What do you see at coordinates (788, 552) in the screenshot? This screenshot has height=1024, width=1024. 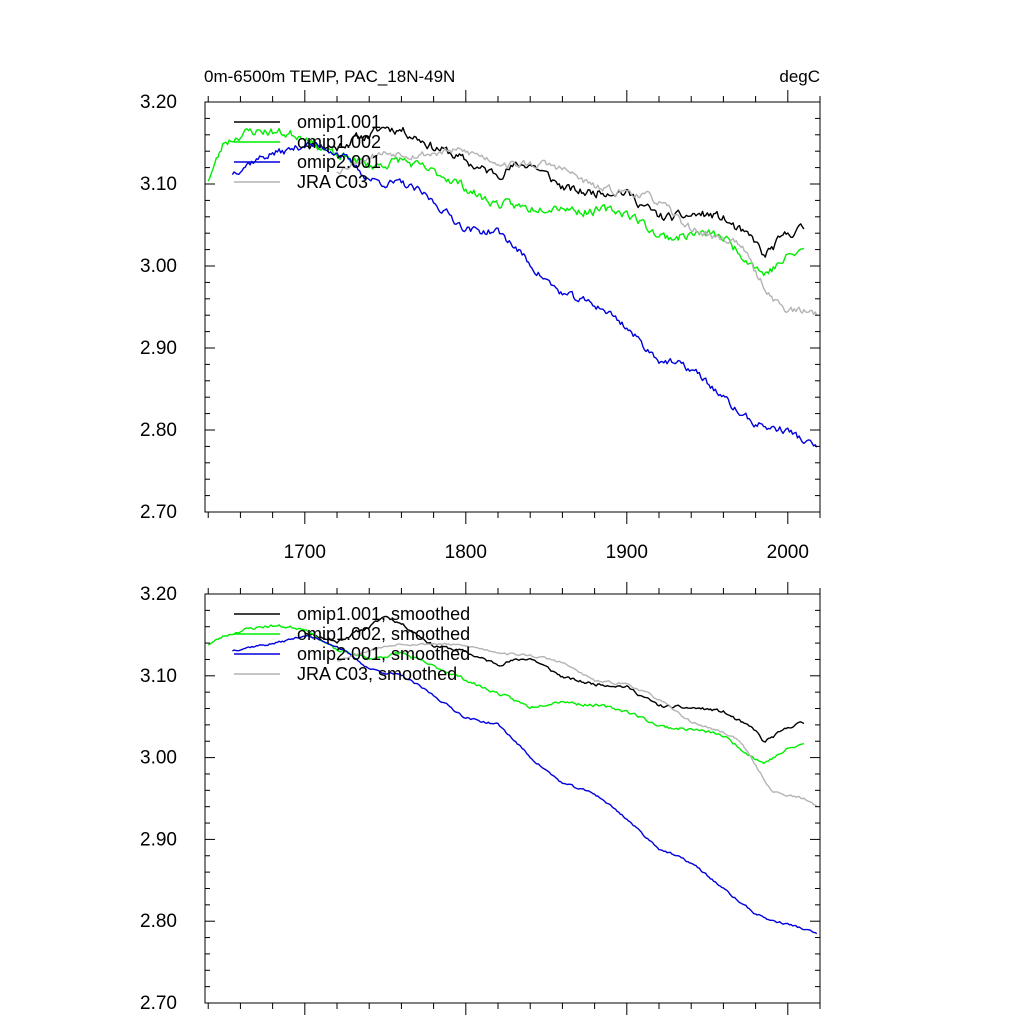 I see `x-tick-label: 2000` at bounding box center [788, 552].